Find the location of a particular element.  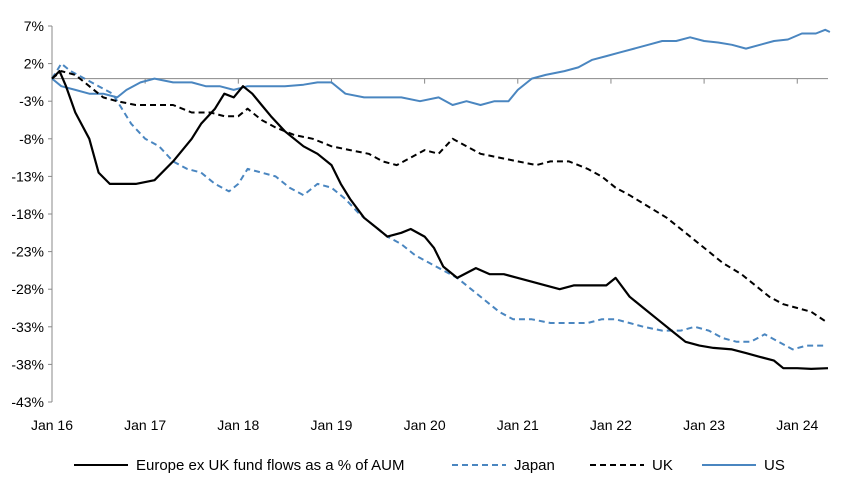

x-tick-label: Jan 23 is located at coordinates (704, 425).